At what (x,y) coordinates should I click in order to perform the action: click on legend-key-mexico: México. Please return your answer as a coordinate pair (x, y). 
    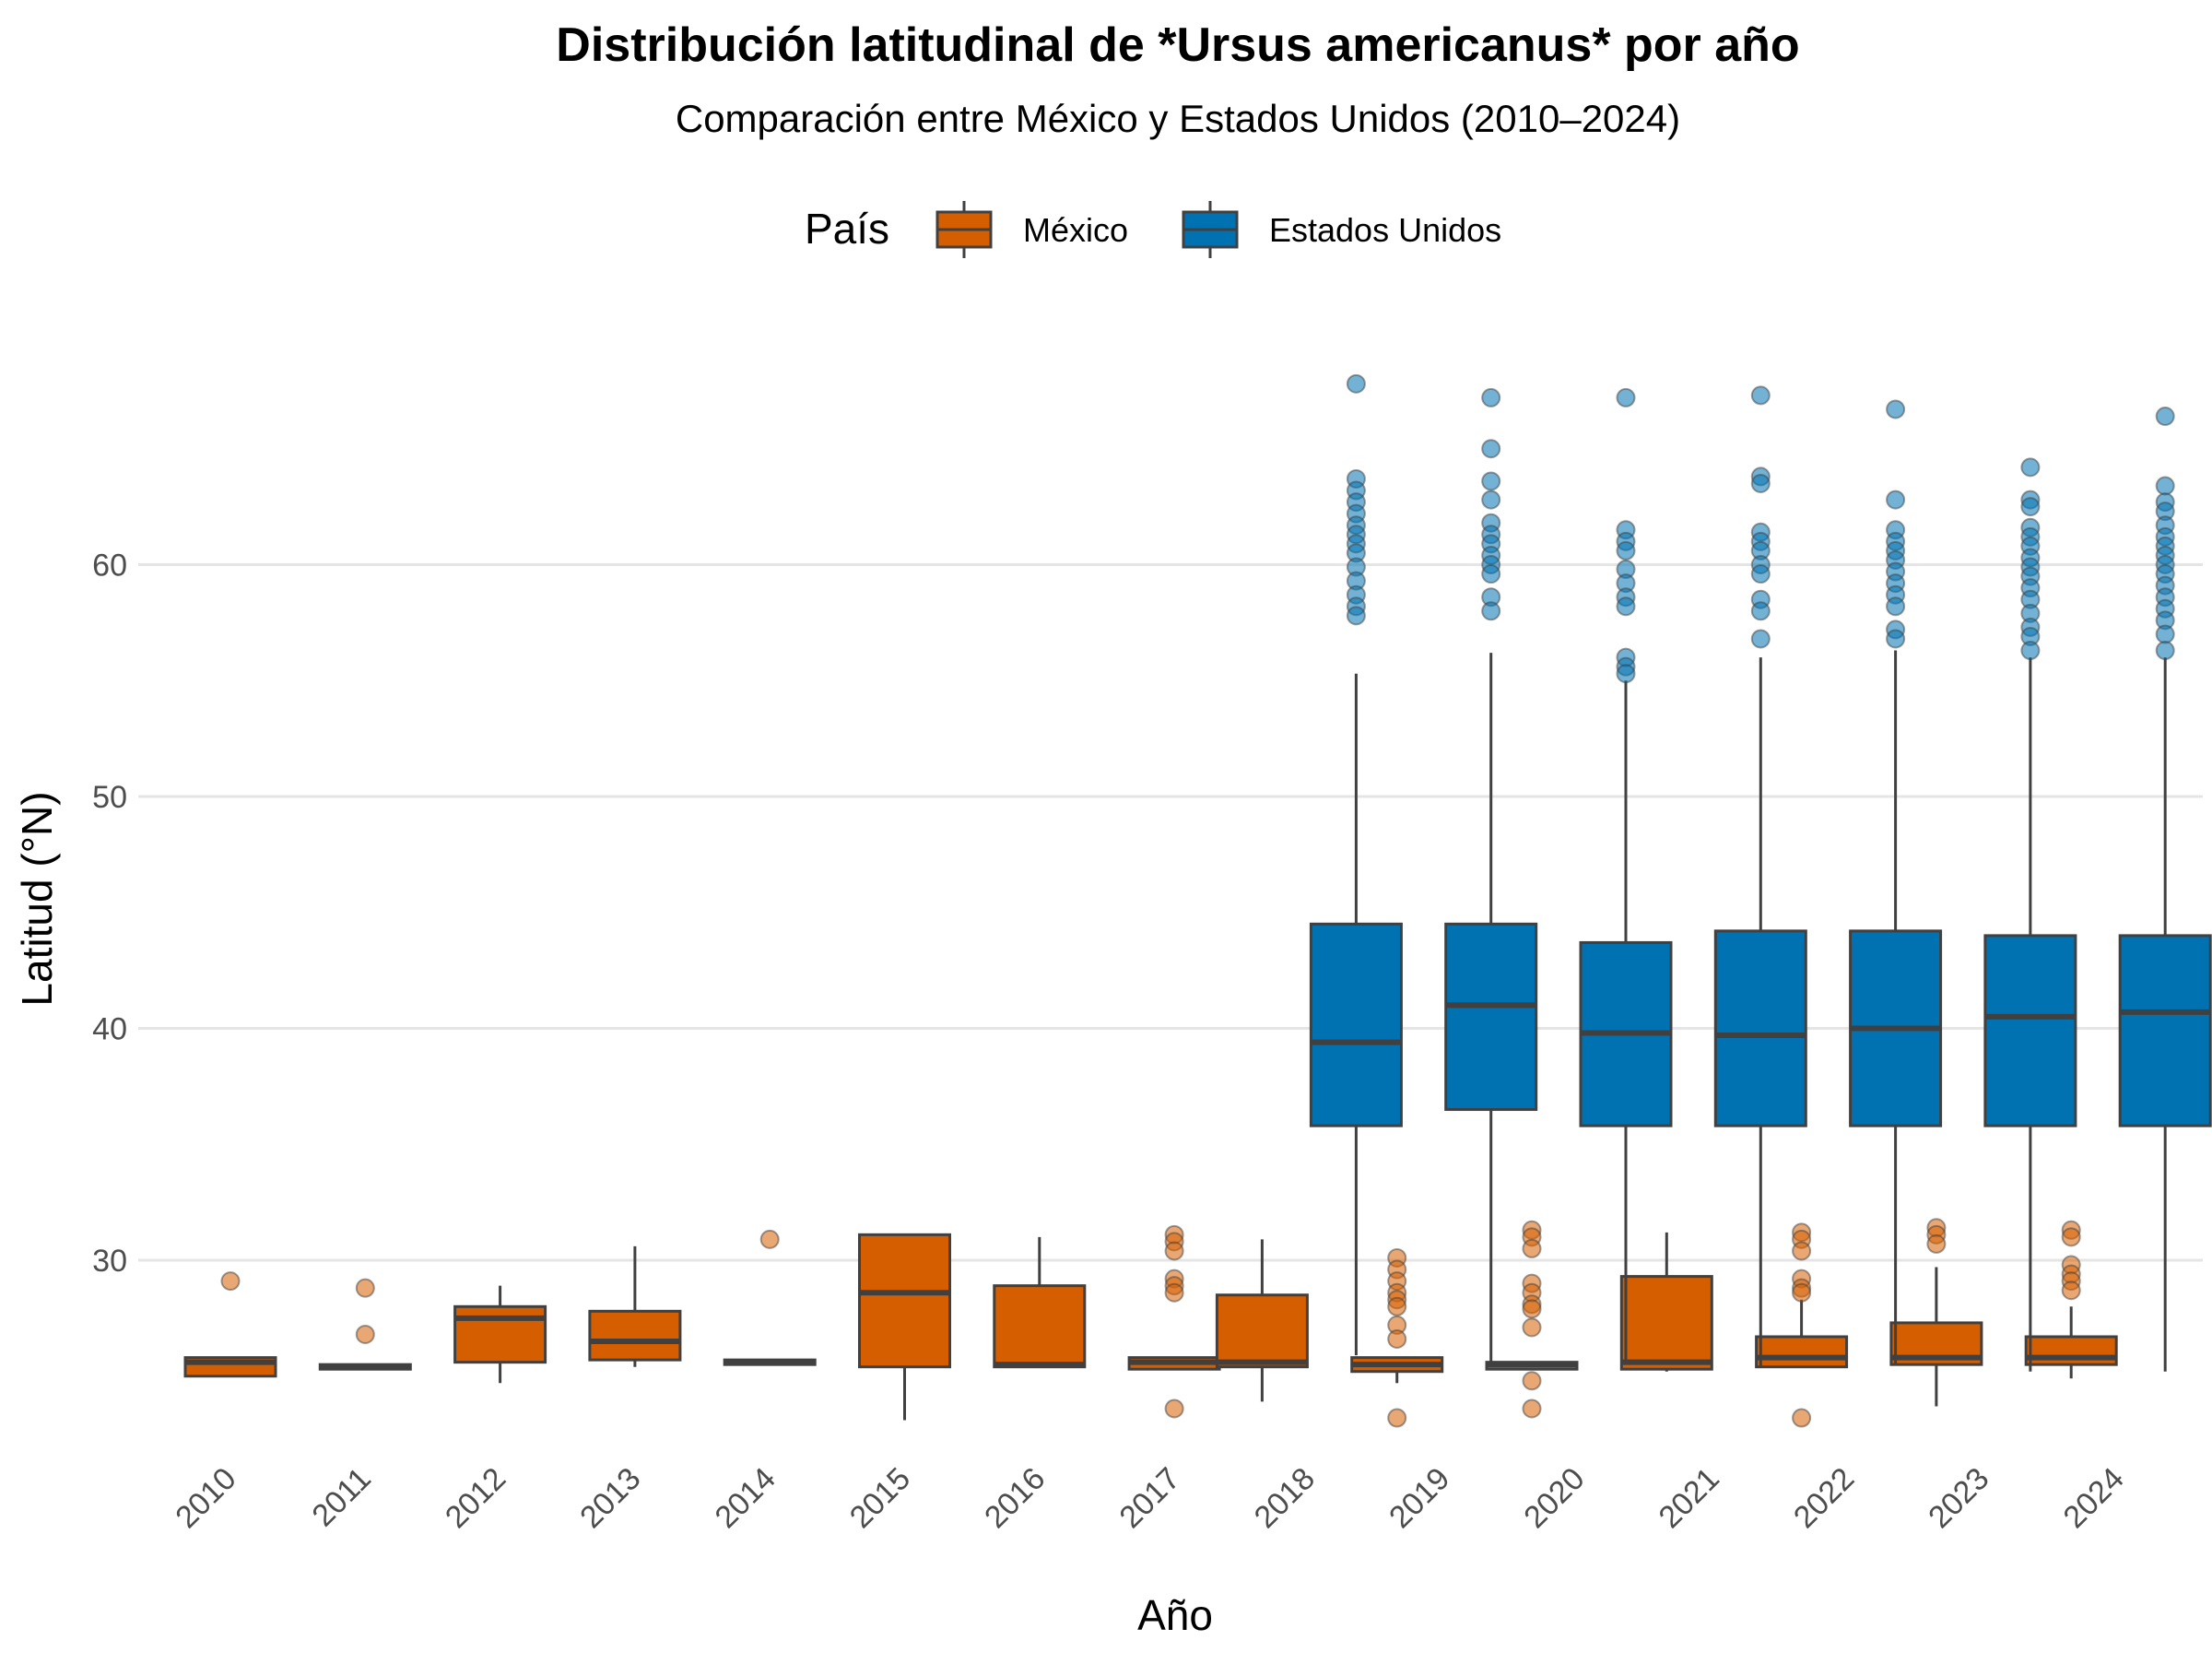
    Looking at the image, I should click on (1031, 229).